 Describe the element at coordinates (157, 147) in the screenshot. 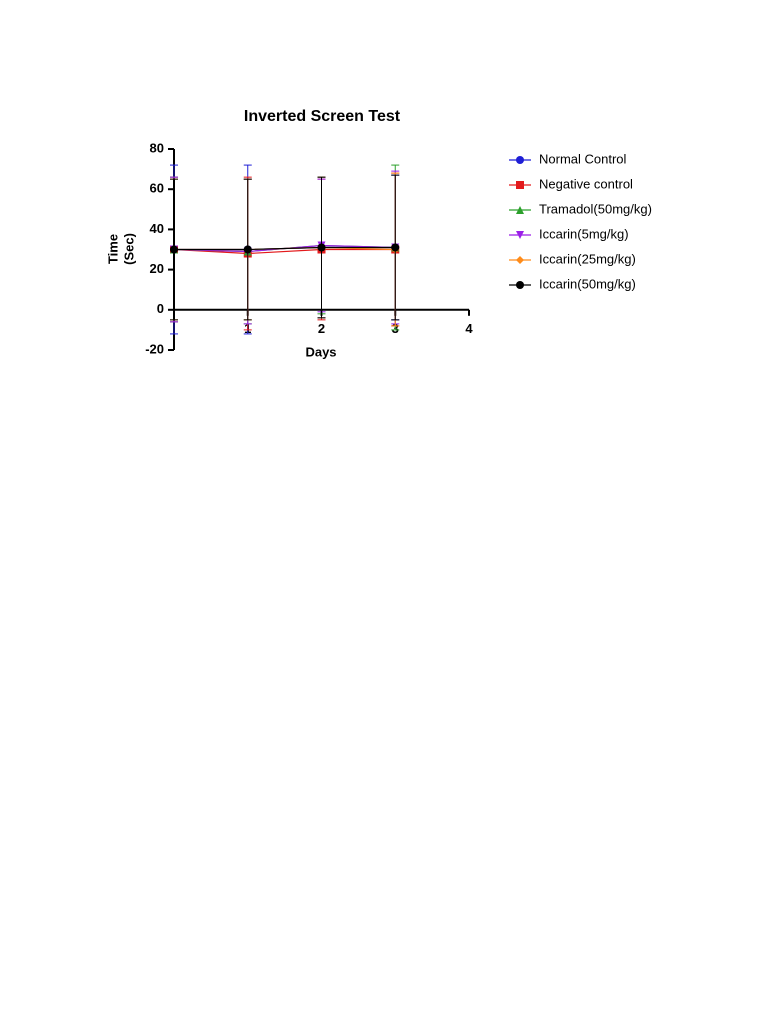

I see `y-tick-label: 80` at that location.